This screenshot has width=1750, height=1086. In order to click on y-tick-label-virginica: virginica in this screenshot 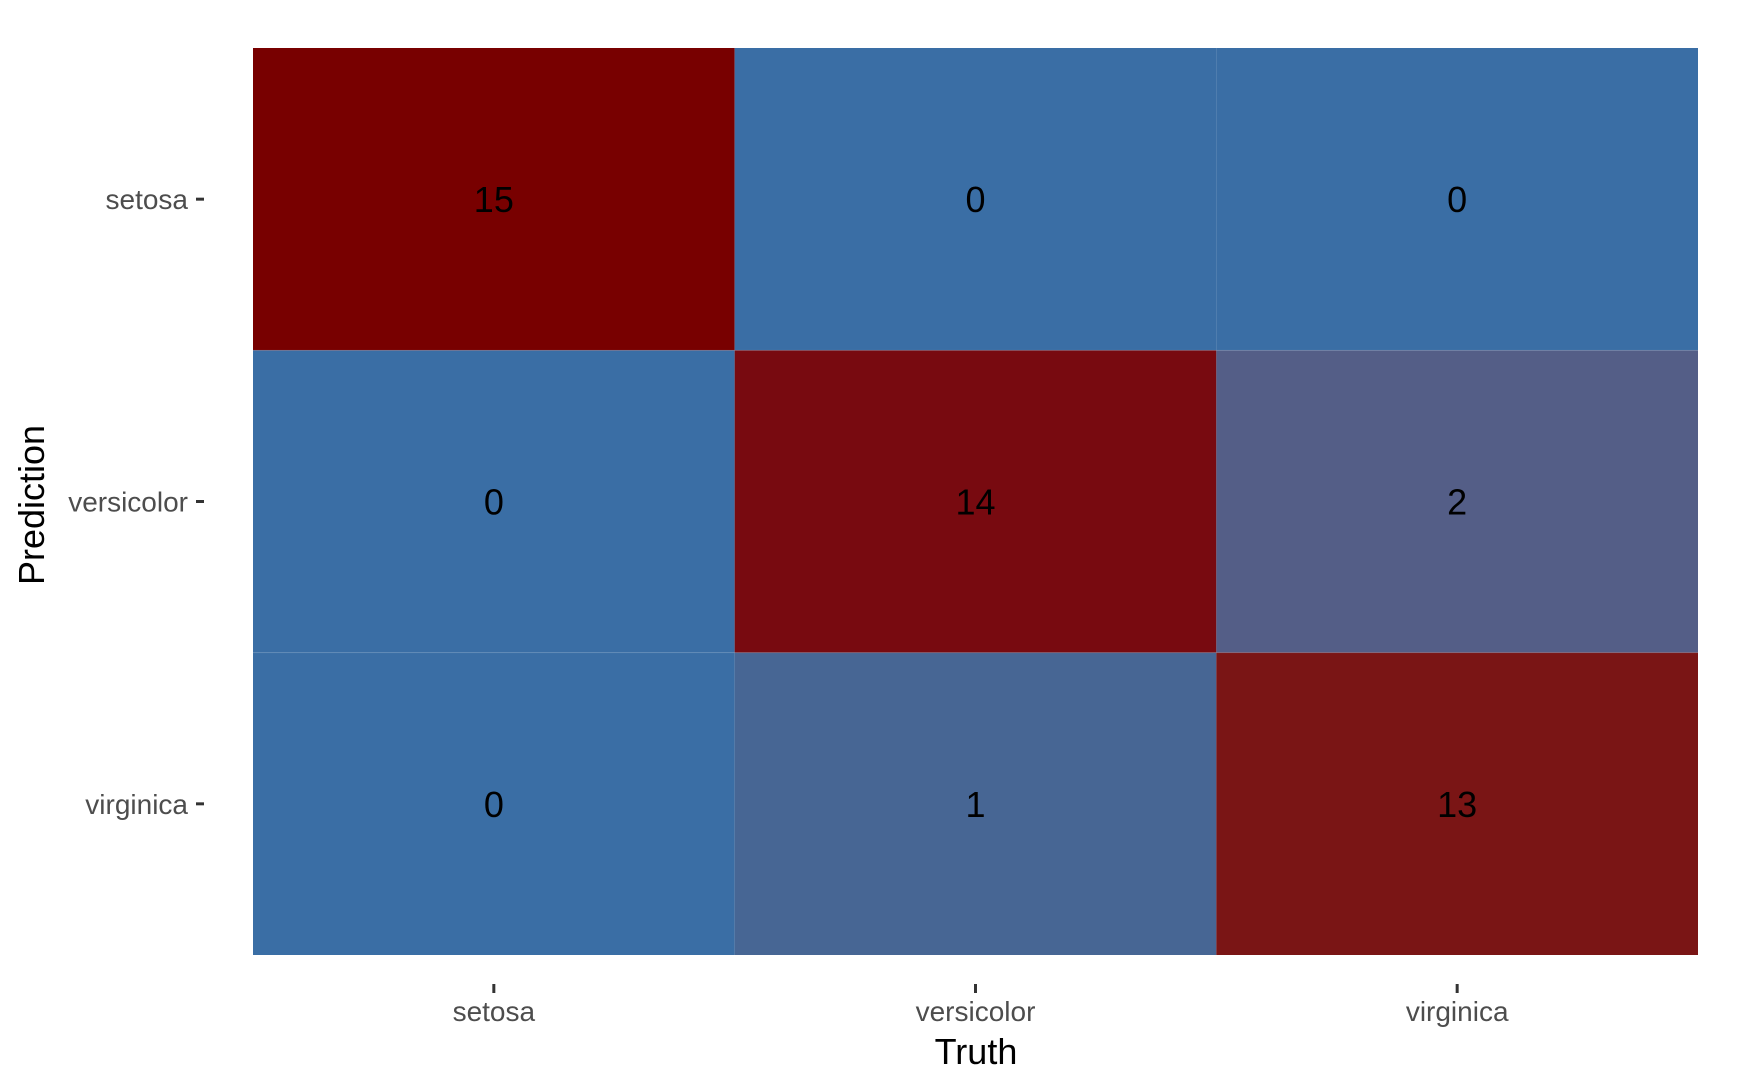, I will do `click(136, 804)`.